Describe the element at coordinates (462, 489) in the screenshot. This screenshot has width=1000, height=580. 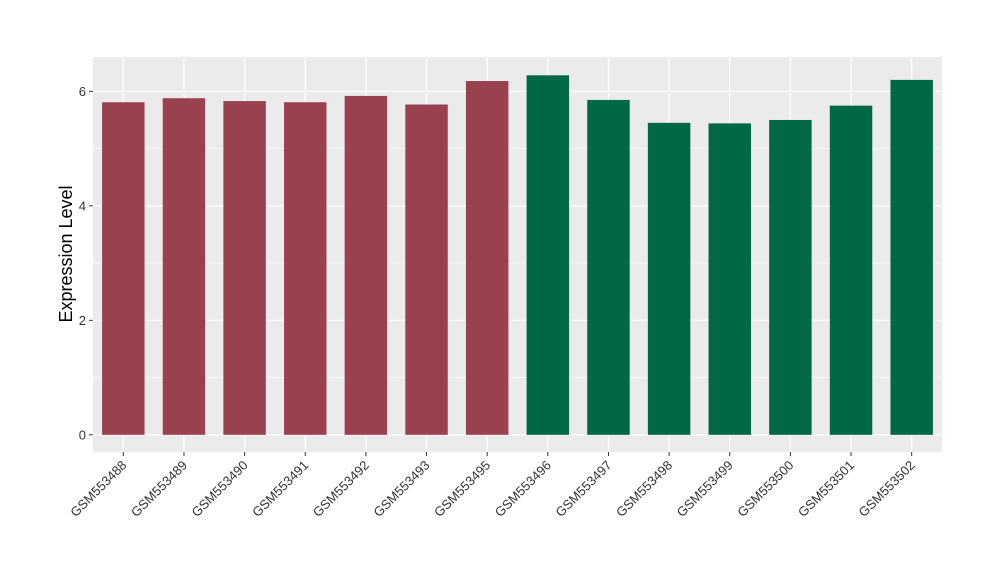
I see `x-tick-label: GSM553495` at that location.